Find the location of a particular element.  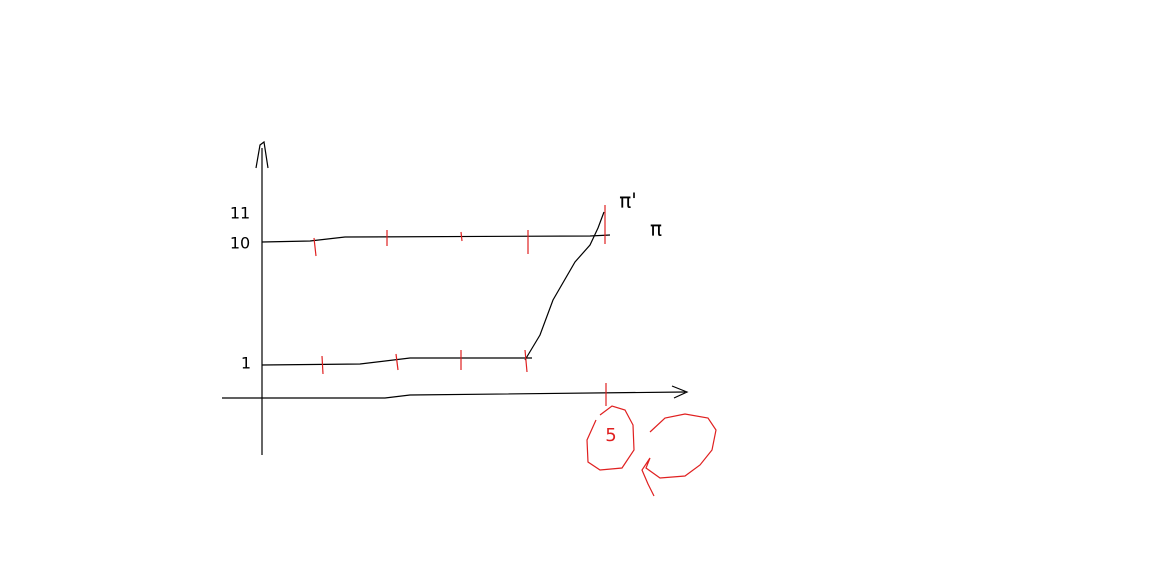

y-axis-arrow is located at coordinates (262, 154).